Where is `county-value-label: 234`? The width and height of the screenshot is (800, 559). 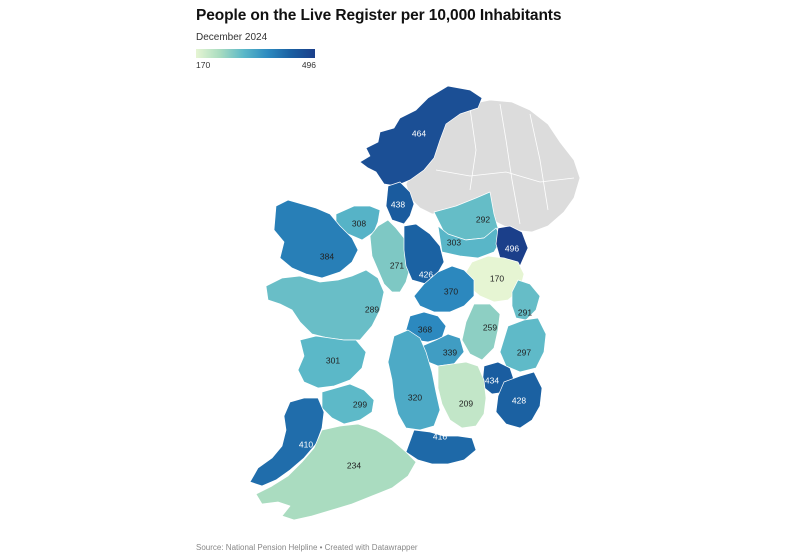
county-value-label: 234 is located at coordinates (354, 465).